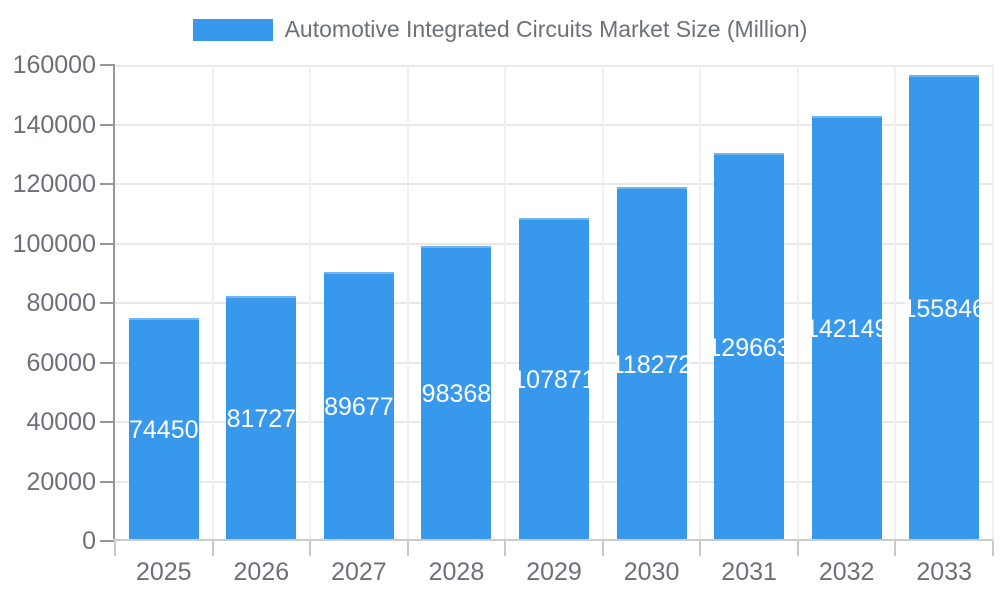 The width and height of the screenshot is (1000, 600). I want to click on legend-swatch, so click(232, 29).